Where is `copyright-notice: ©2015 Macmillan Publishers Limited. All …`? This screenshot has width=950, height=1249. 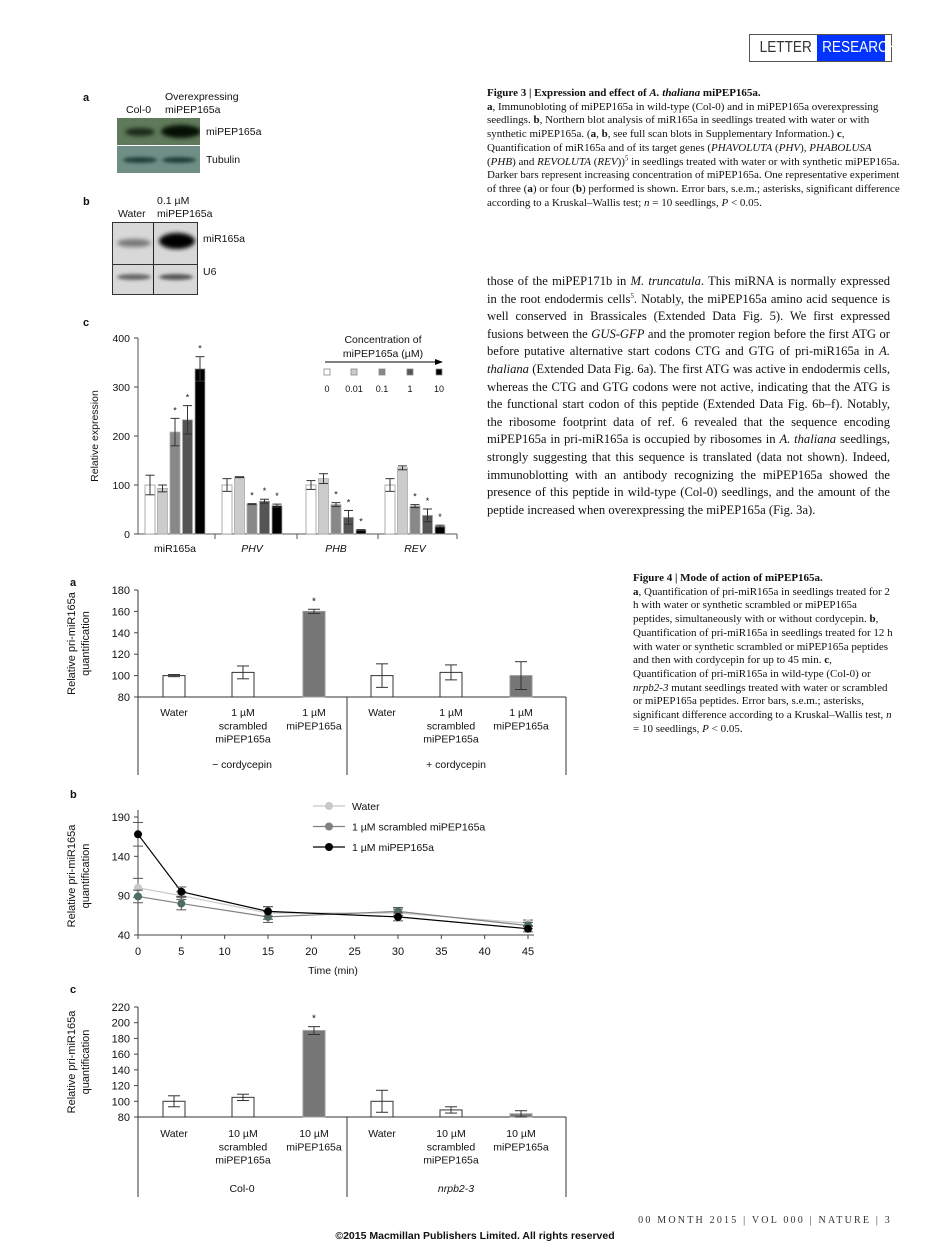 copyright-notice: ©2015 Macmillan Publishers Limited. All … is located at coordinates (475, 1236).